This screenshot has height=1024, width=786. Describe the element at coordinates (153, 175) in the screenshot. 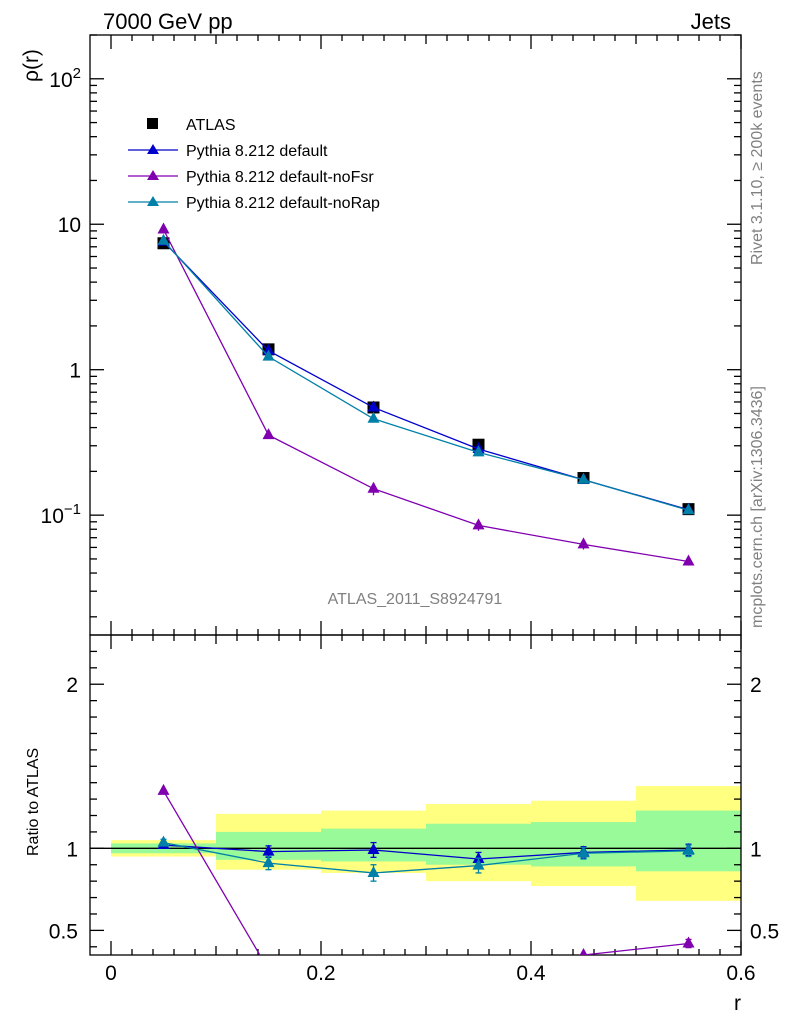

I see `legend-marker-nofsr` at that location.